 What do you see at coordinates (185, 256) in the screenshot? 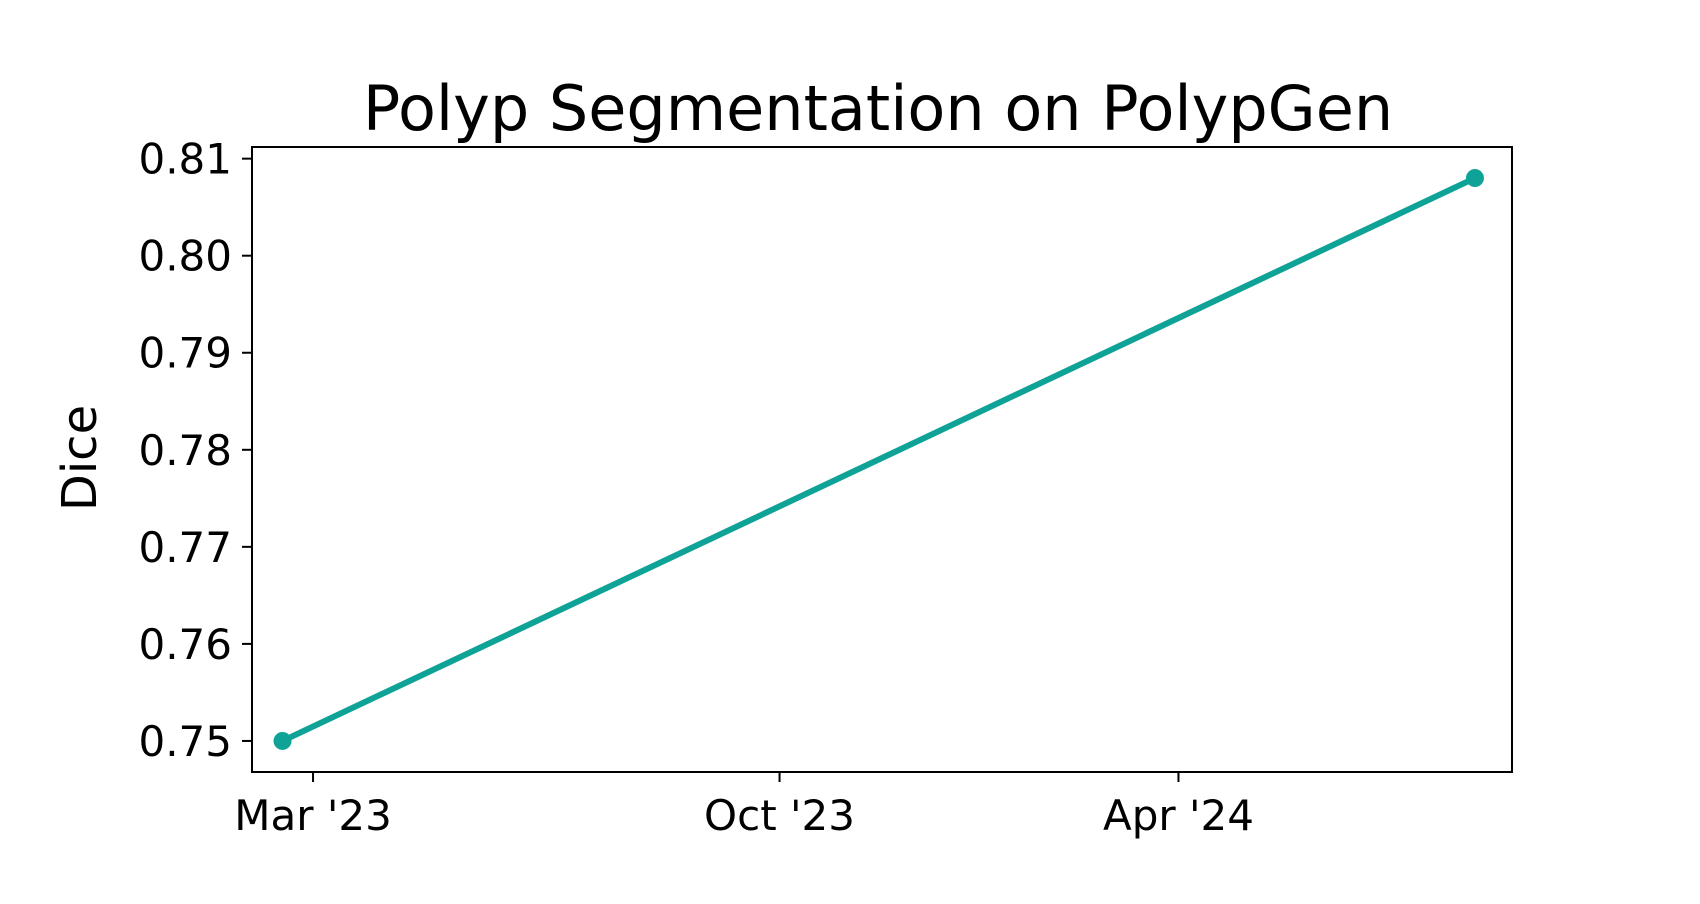
I see `y-tick-label: 0.80` at bounding box center [185, 256].